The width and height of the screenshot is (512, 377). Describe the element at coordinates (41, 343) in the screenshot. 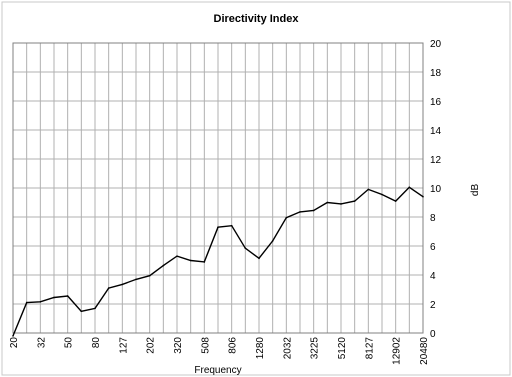

I see `x-tick-label: 32` at that location.